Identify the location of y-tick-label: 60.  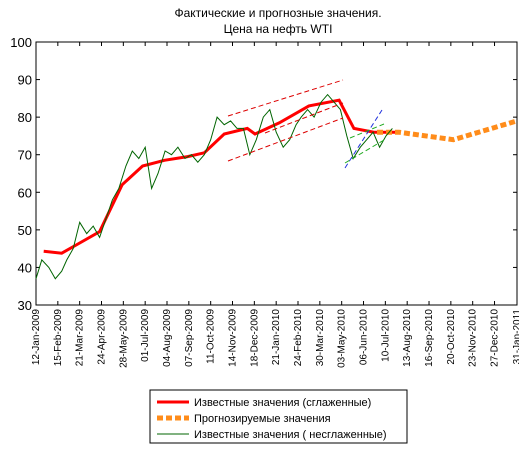
(25, 192).